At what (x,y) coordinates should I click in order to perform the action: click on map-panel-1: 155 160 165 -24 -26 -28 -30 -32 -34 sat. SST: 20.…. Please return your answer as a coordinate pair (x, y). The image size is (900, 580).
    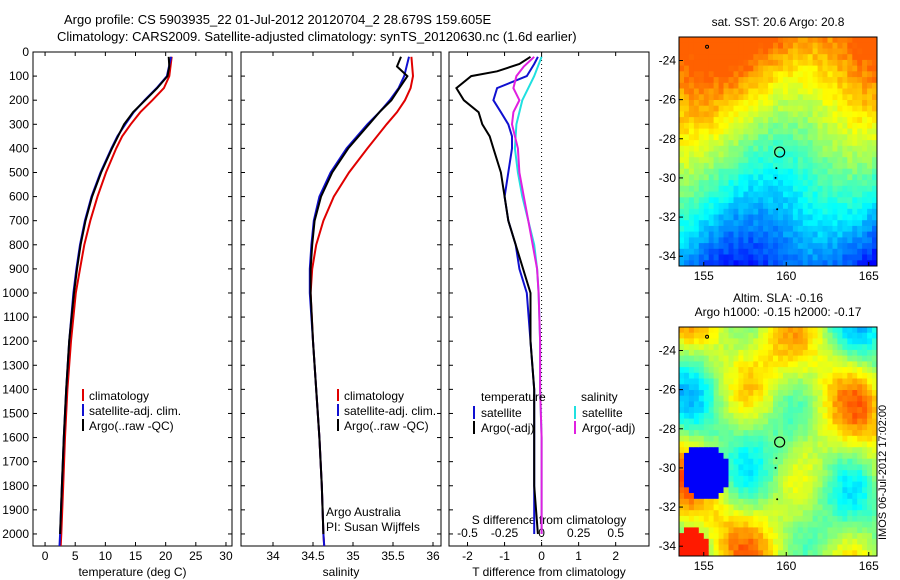
    Looking at the image, I should click on (769, 149).